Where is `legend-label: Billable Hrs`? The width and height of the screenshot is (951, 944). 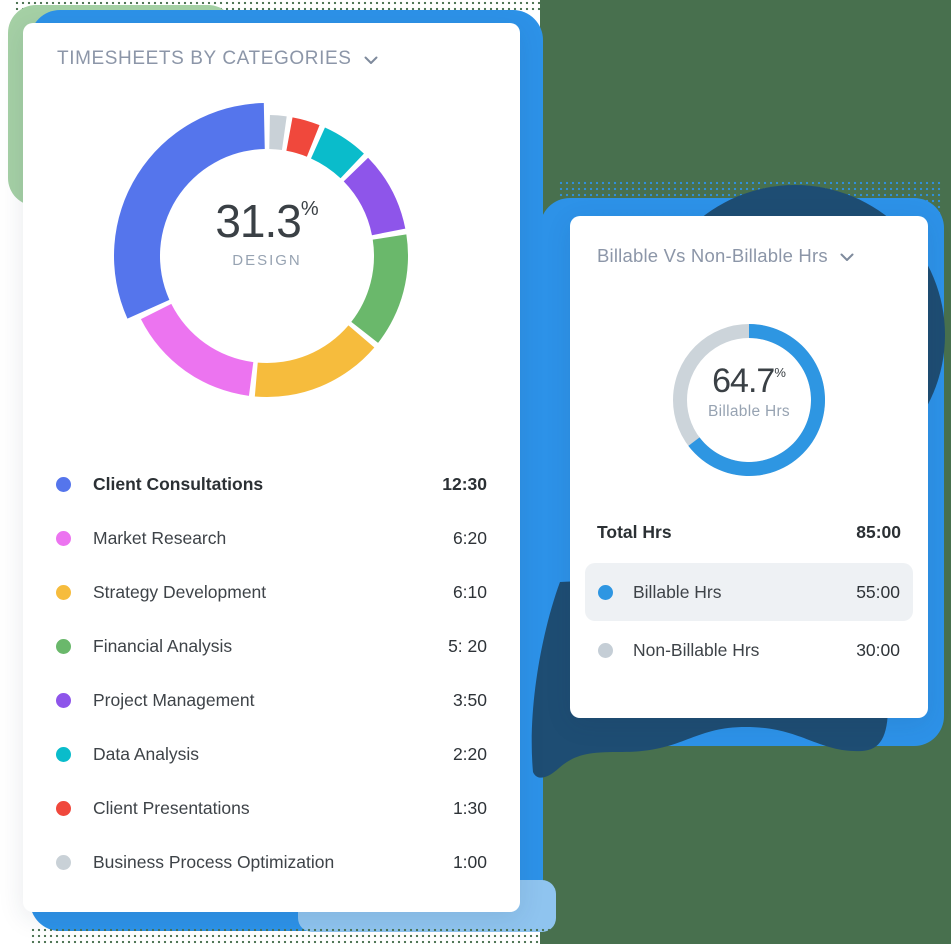
legend-label: Billable Hrs is located at coordinates (677, 591).